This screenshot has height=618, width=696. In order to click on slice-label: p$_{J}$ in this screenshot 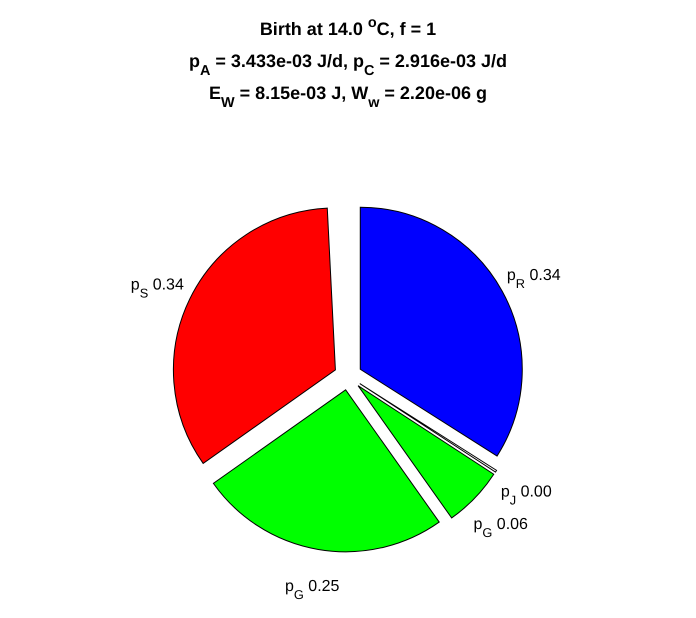, I will do `click(508, 496)`.